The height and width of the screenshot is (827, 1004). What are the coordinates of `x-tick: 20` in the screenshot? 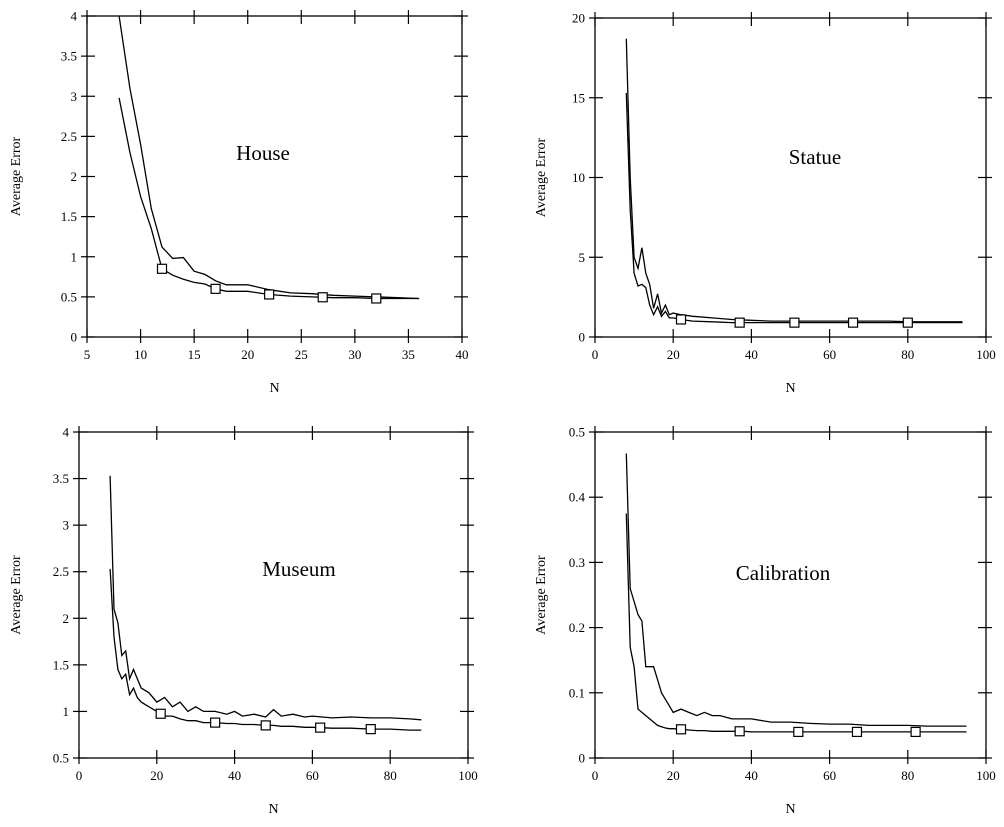 It's located at (673, 187).